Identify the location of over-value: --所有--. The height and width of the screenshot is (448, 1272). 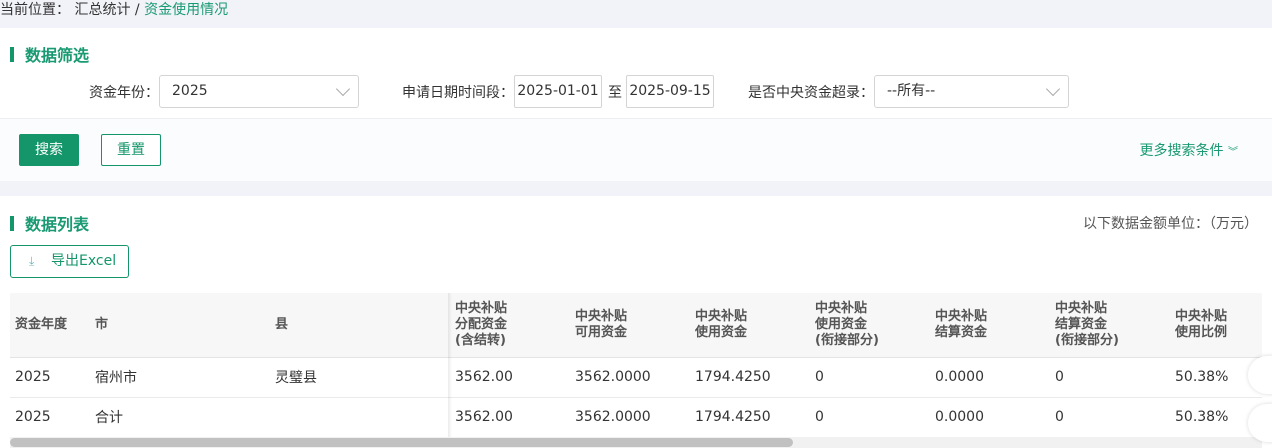
(911, 91).